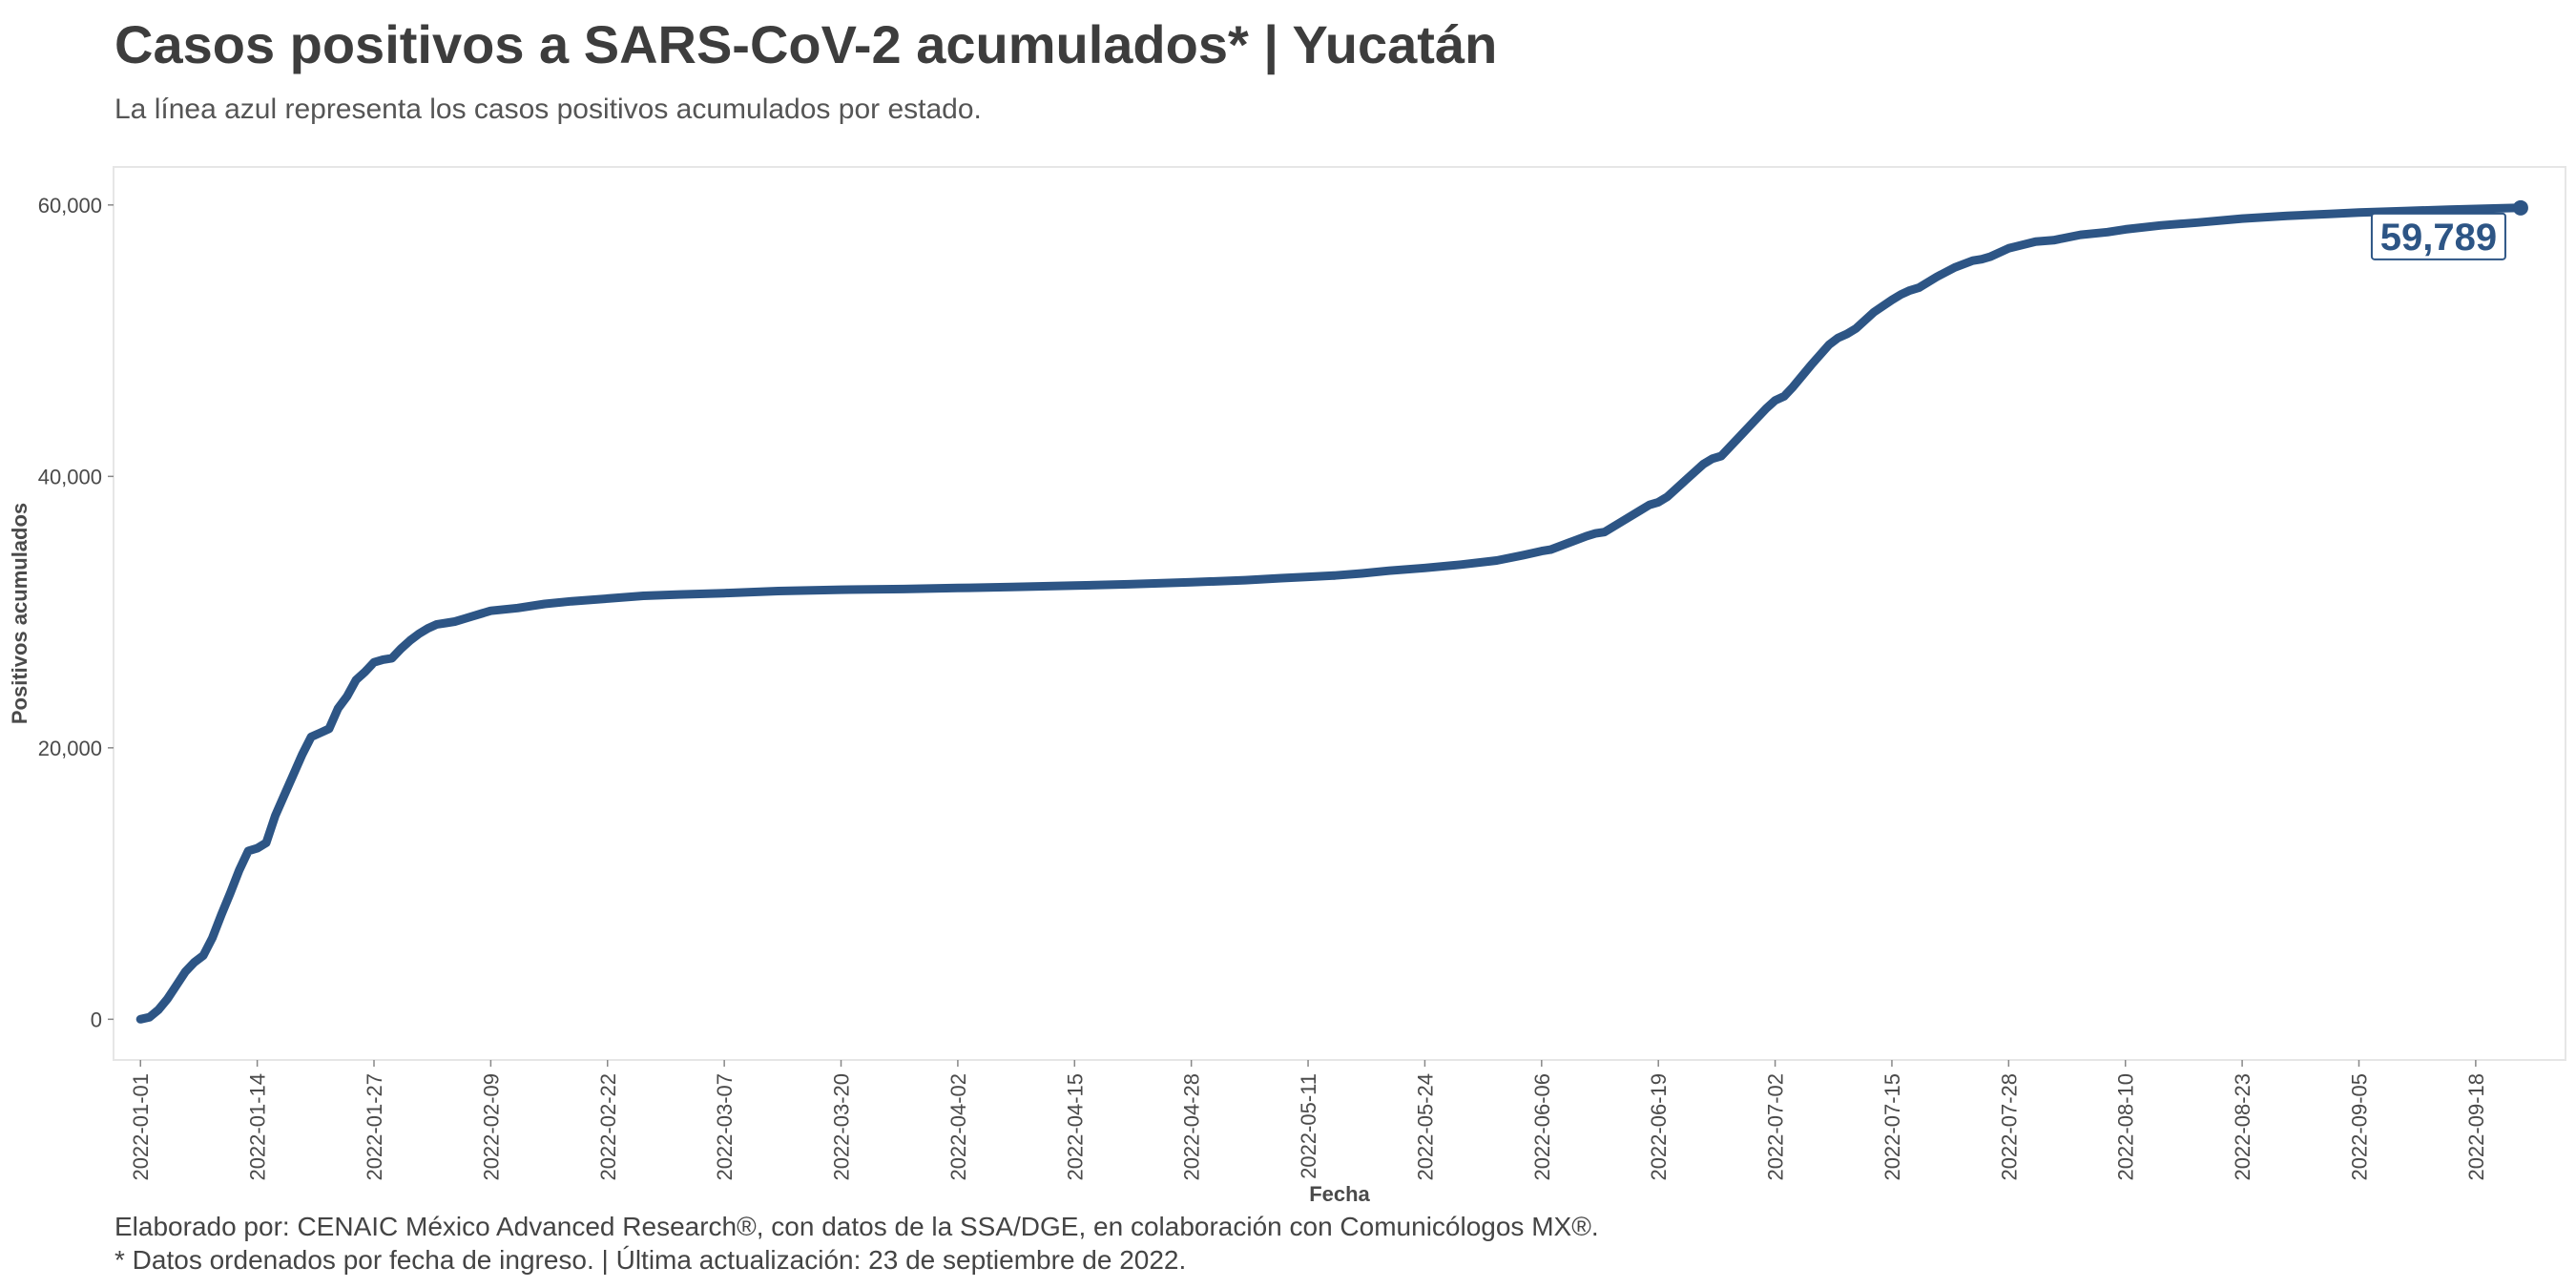 This screenshot has height=1288, width=2576. Describe the element at coordinates (1776, 1127) in the screenshot. I see `x-tick-label: 2022-07-02` at that location.